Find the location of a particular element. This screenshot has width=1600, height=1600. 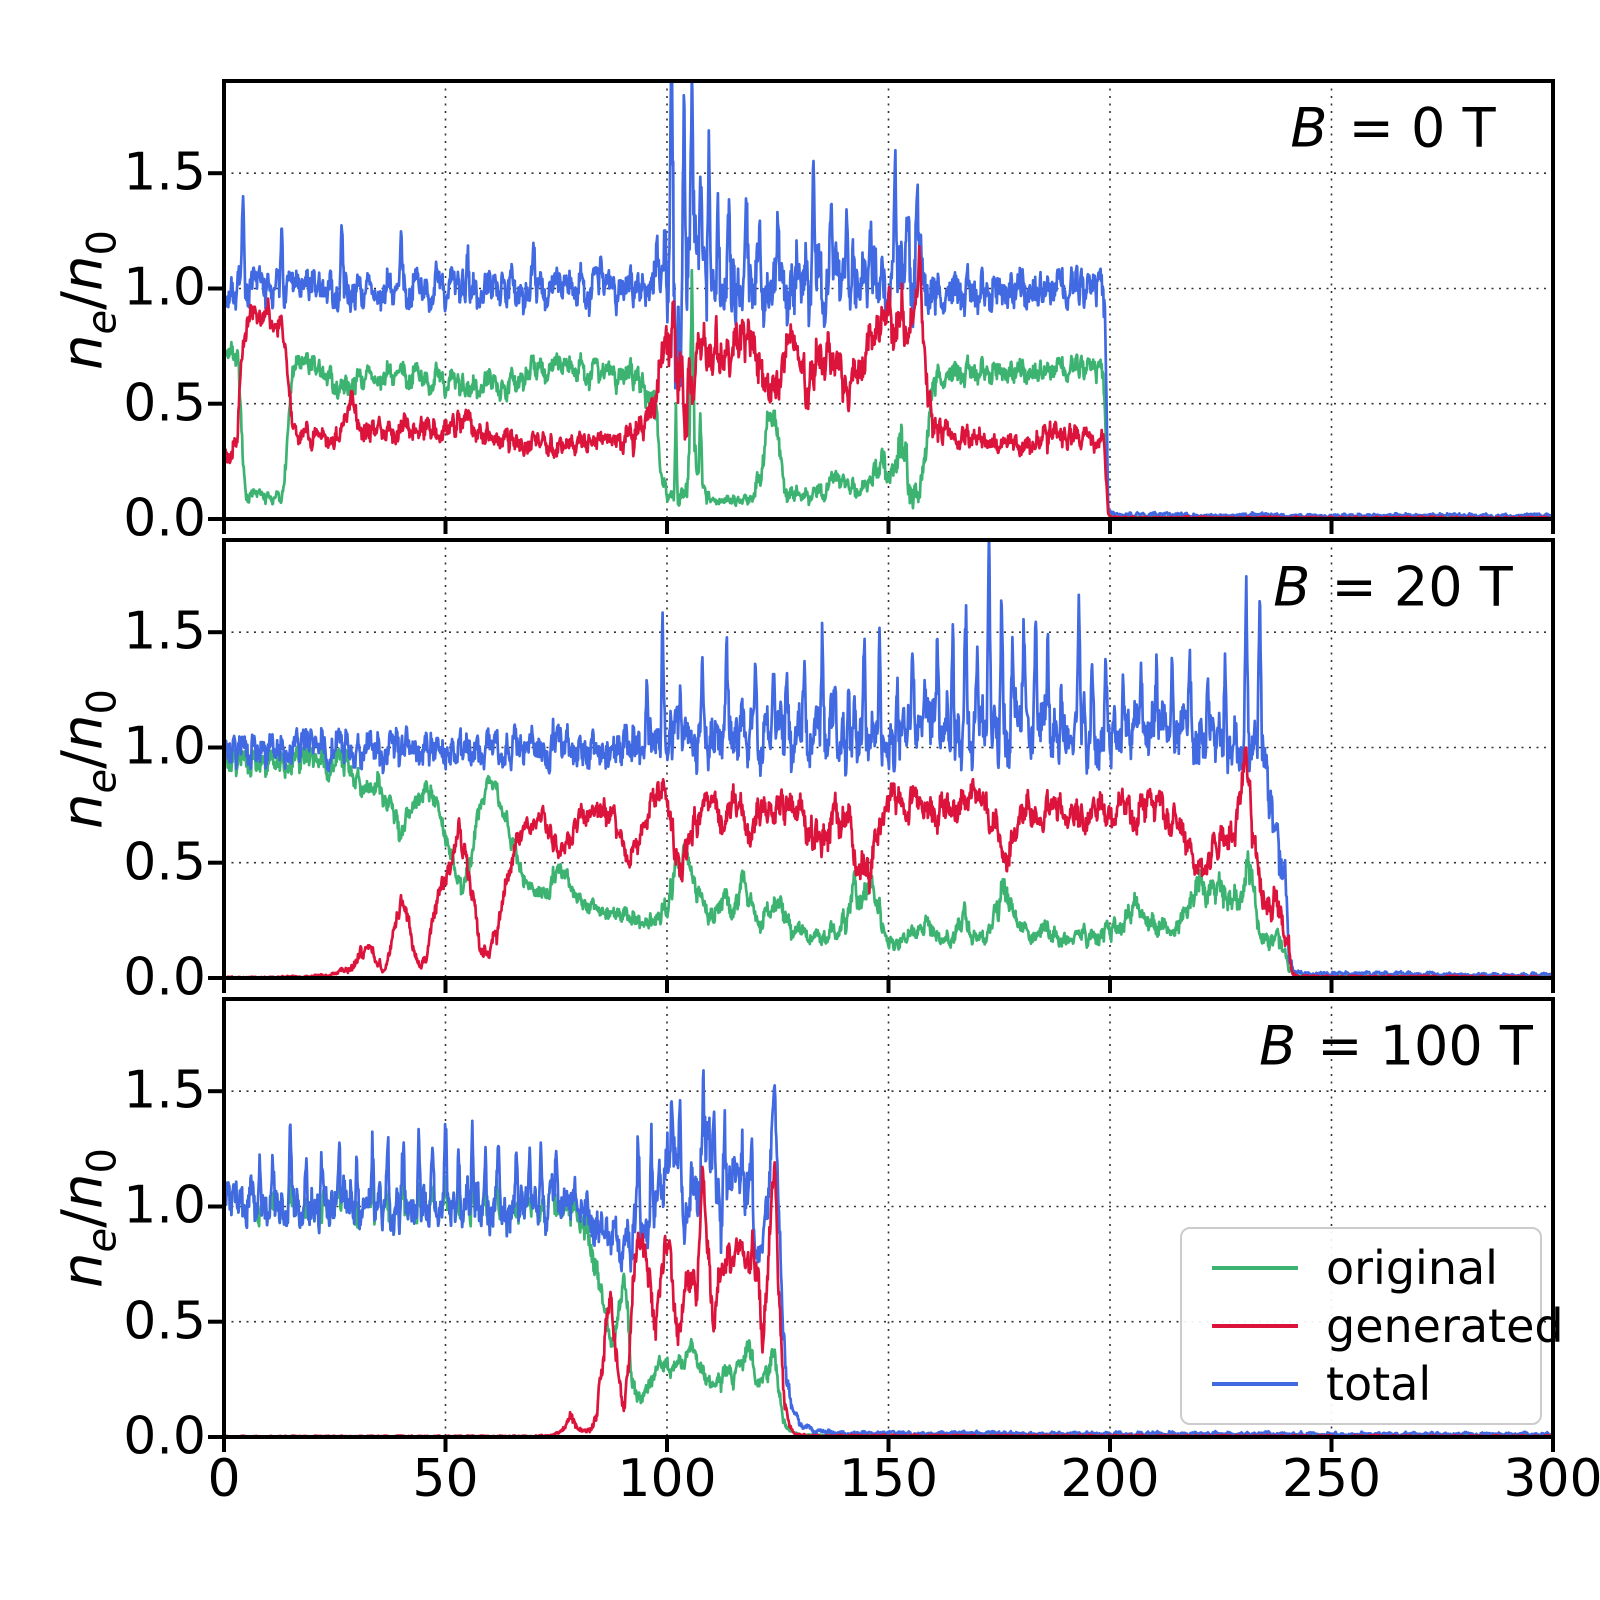

x-tick-label: 250 is located at coordinates (1331, 1479).